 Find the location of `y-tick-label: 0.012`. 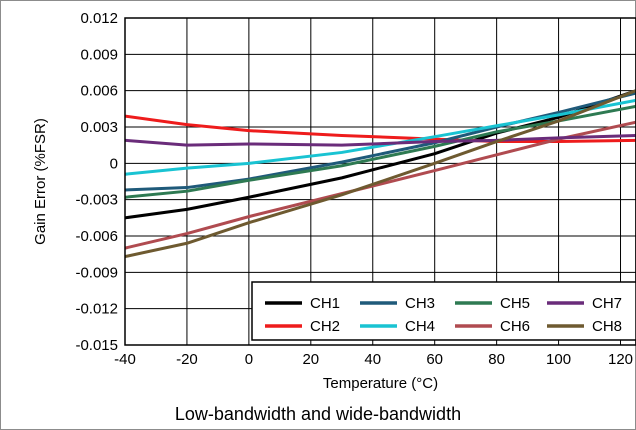

y-tick-label: 0.012 is located at coordinates (99, 18).